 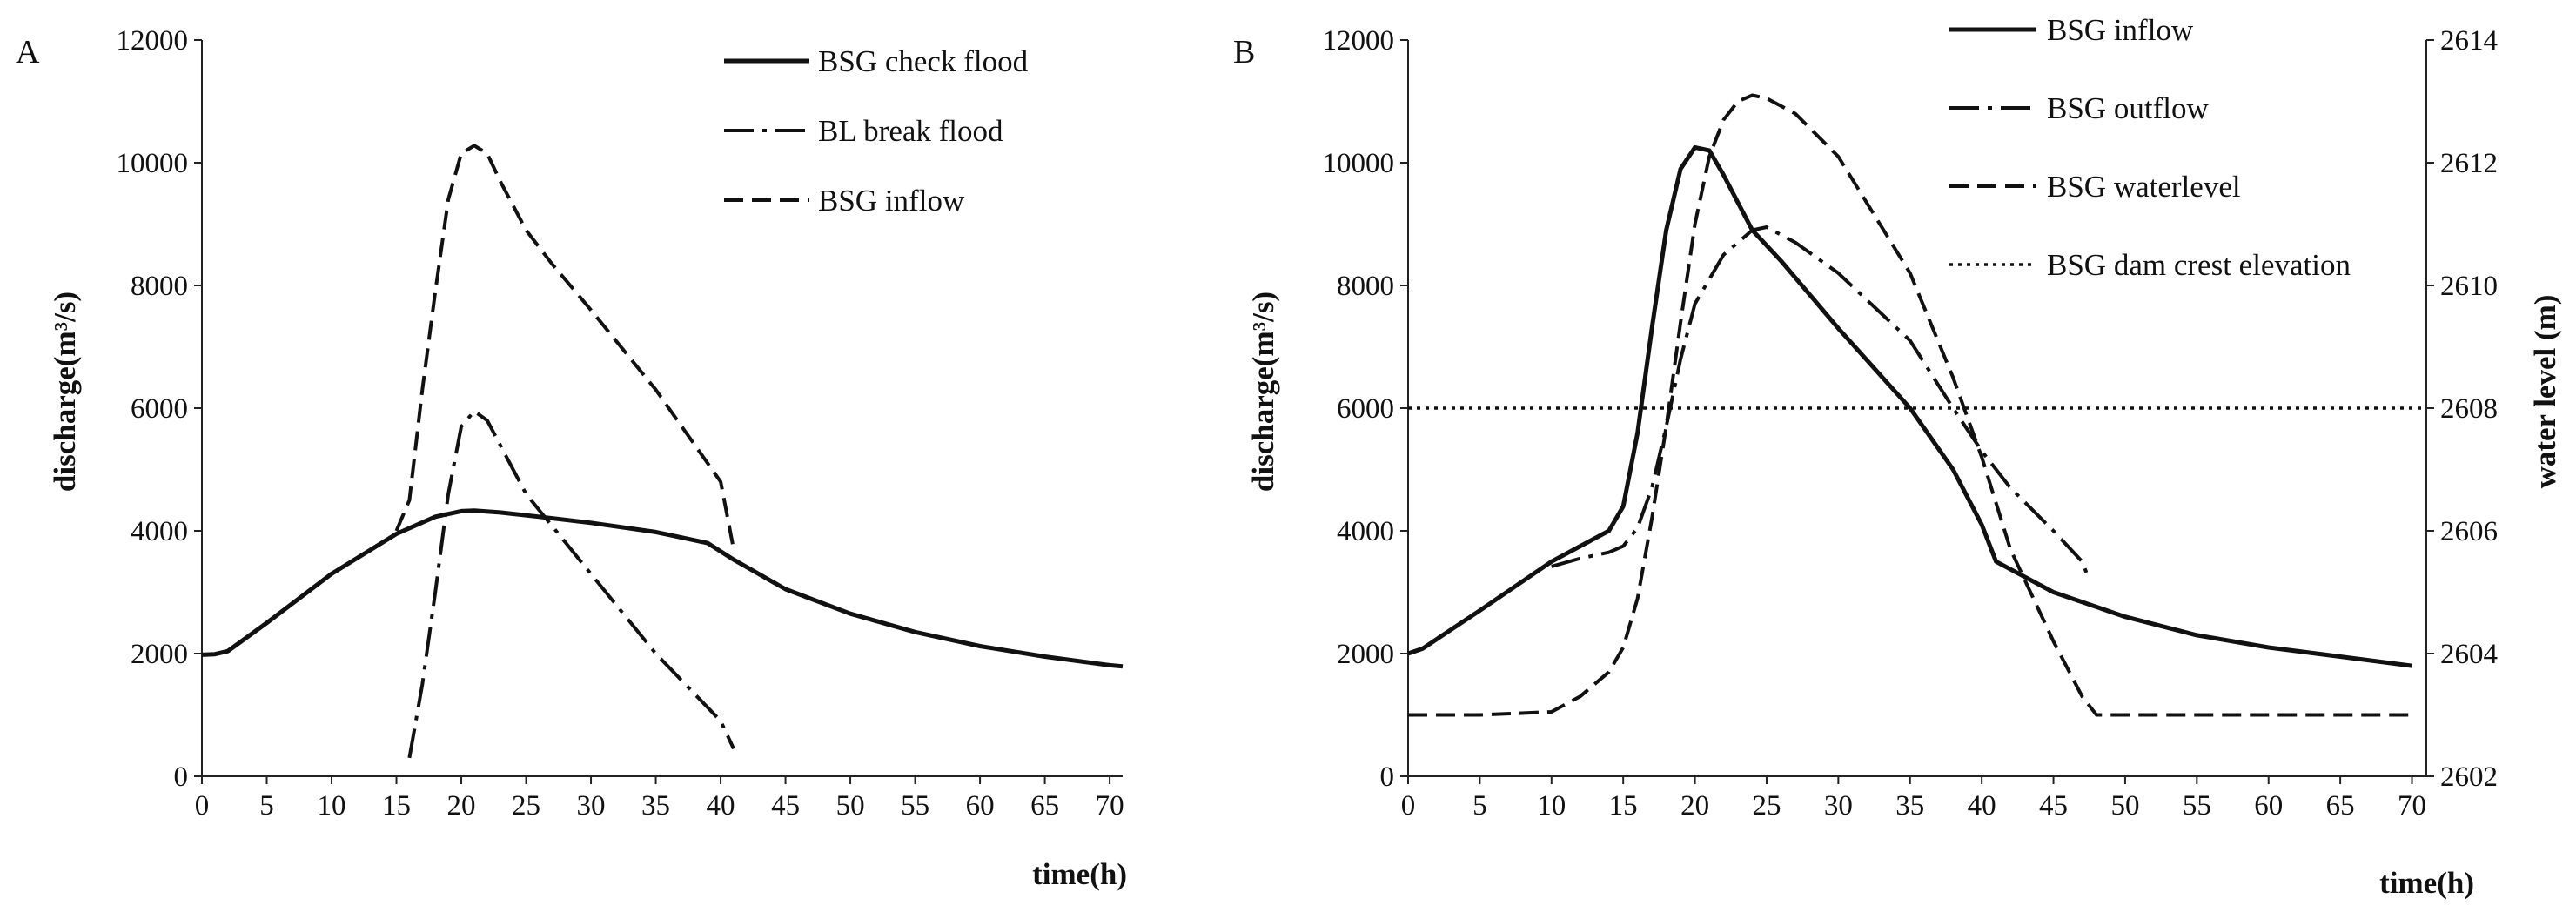 I want to click on panel-a-ylabel: discharge(m³/s), so click(x=65, y=392).